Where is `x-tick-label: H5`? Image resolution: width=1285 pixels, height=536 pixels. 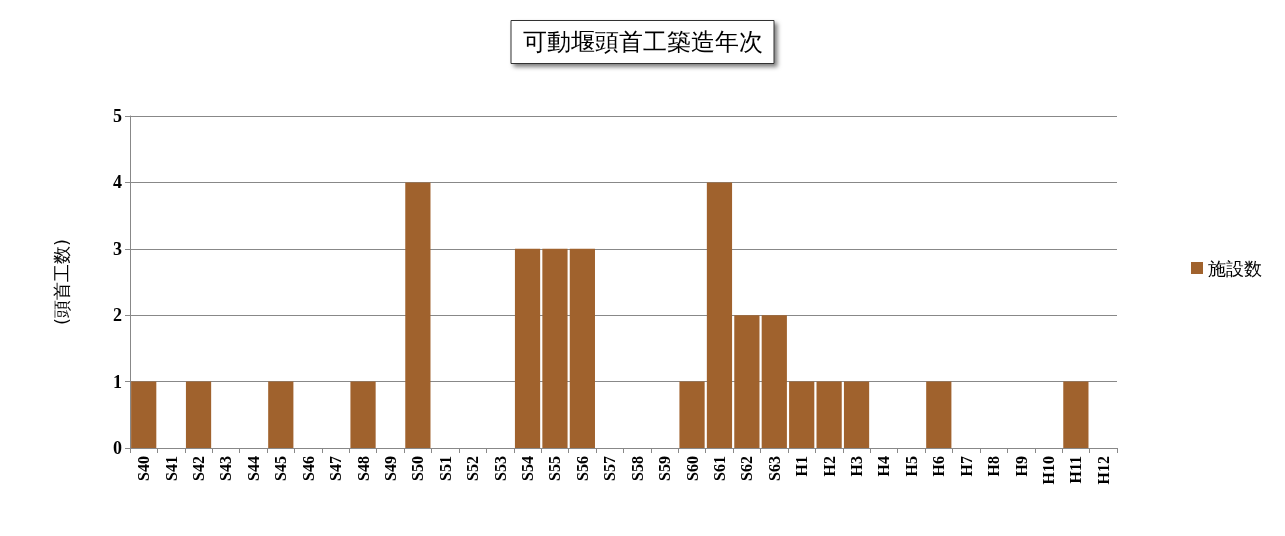 x-tick-label: H5 is located at coordinates (911, 466).